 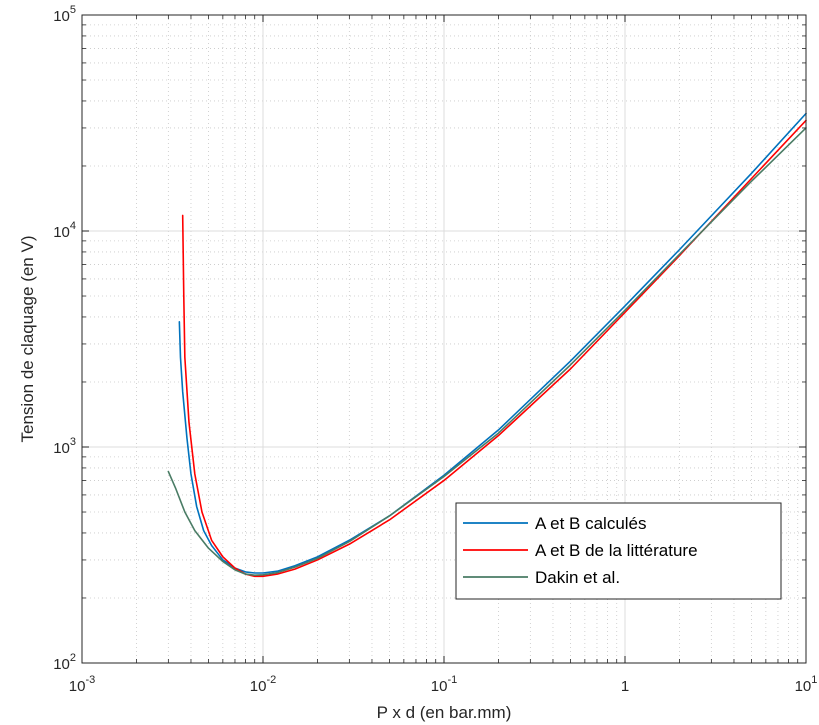 What do you see at coordinates (444, 712) in the screenshot?
I see `x-axis-label: P x d (en bar.mm)` at bounding box center [444, 712].